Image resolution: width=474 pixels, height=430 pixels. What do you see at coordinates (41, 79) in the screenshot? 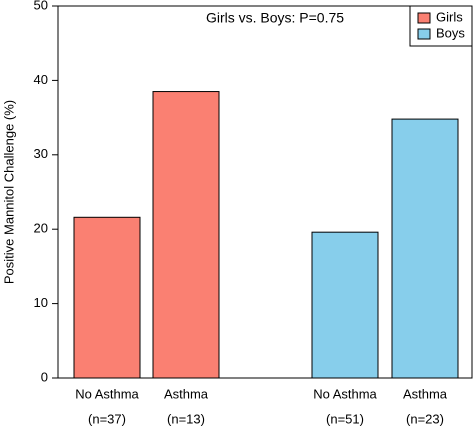
I see `y-tick-label: 40` at bounding box center [41, 79].